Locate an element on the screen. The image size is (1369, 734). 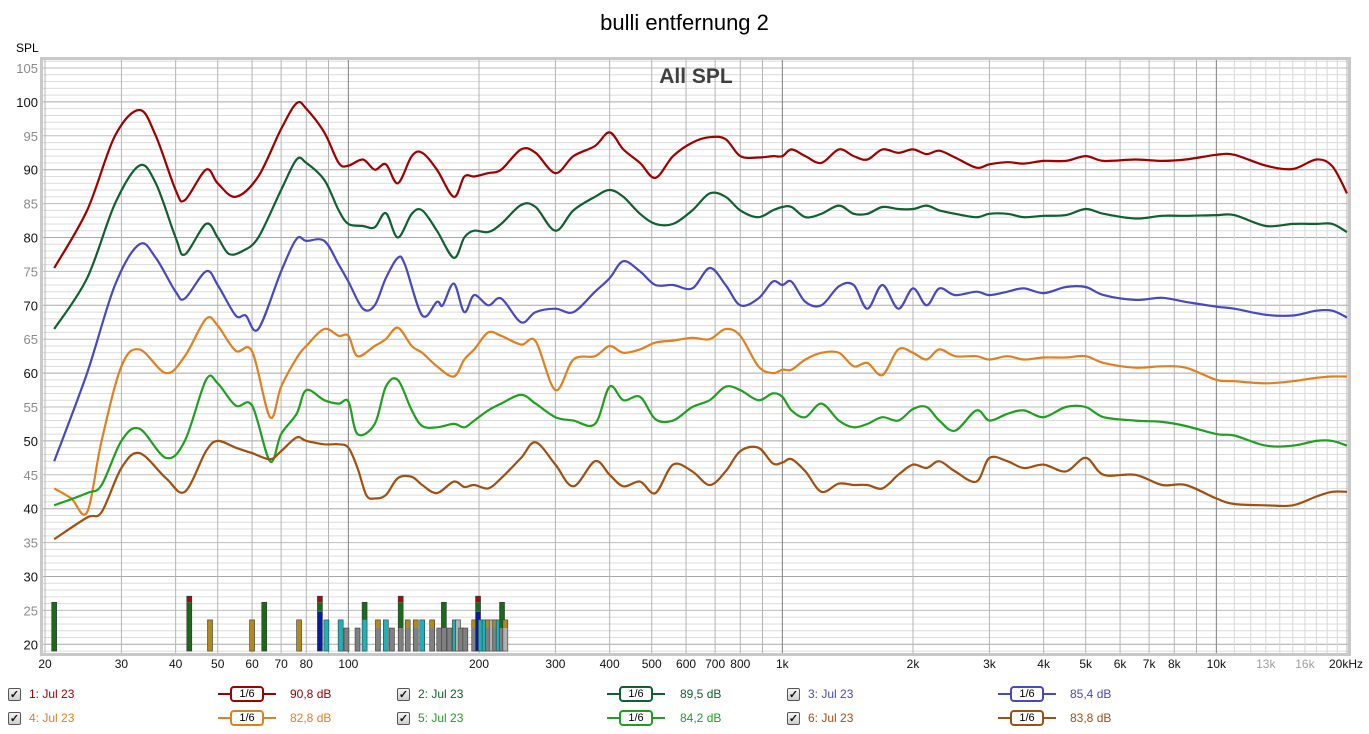
y-tick-label: 65 is located at coordinates (31, 339).